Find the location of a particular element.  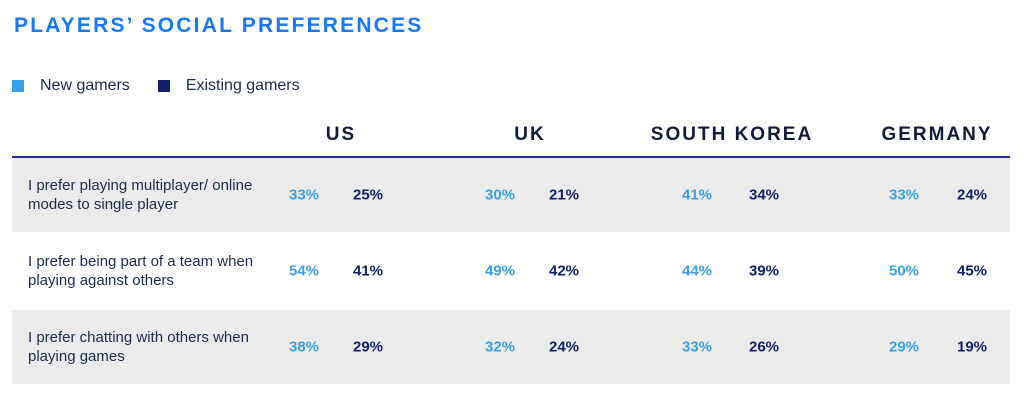

value-new-uk: 30% is located at coordinates (500, 195).